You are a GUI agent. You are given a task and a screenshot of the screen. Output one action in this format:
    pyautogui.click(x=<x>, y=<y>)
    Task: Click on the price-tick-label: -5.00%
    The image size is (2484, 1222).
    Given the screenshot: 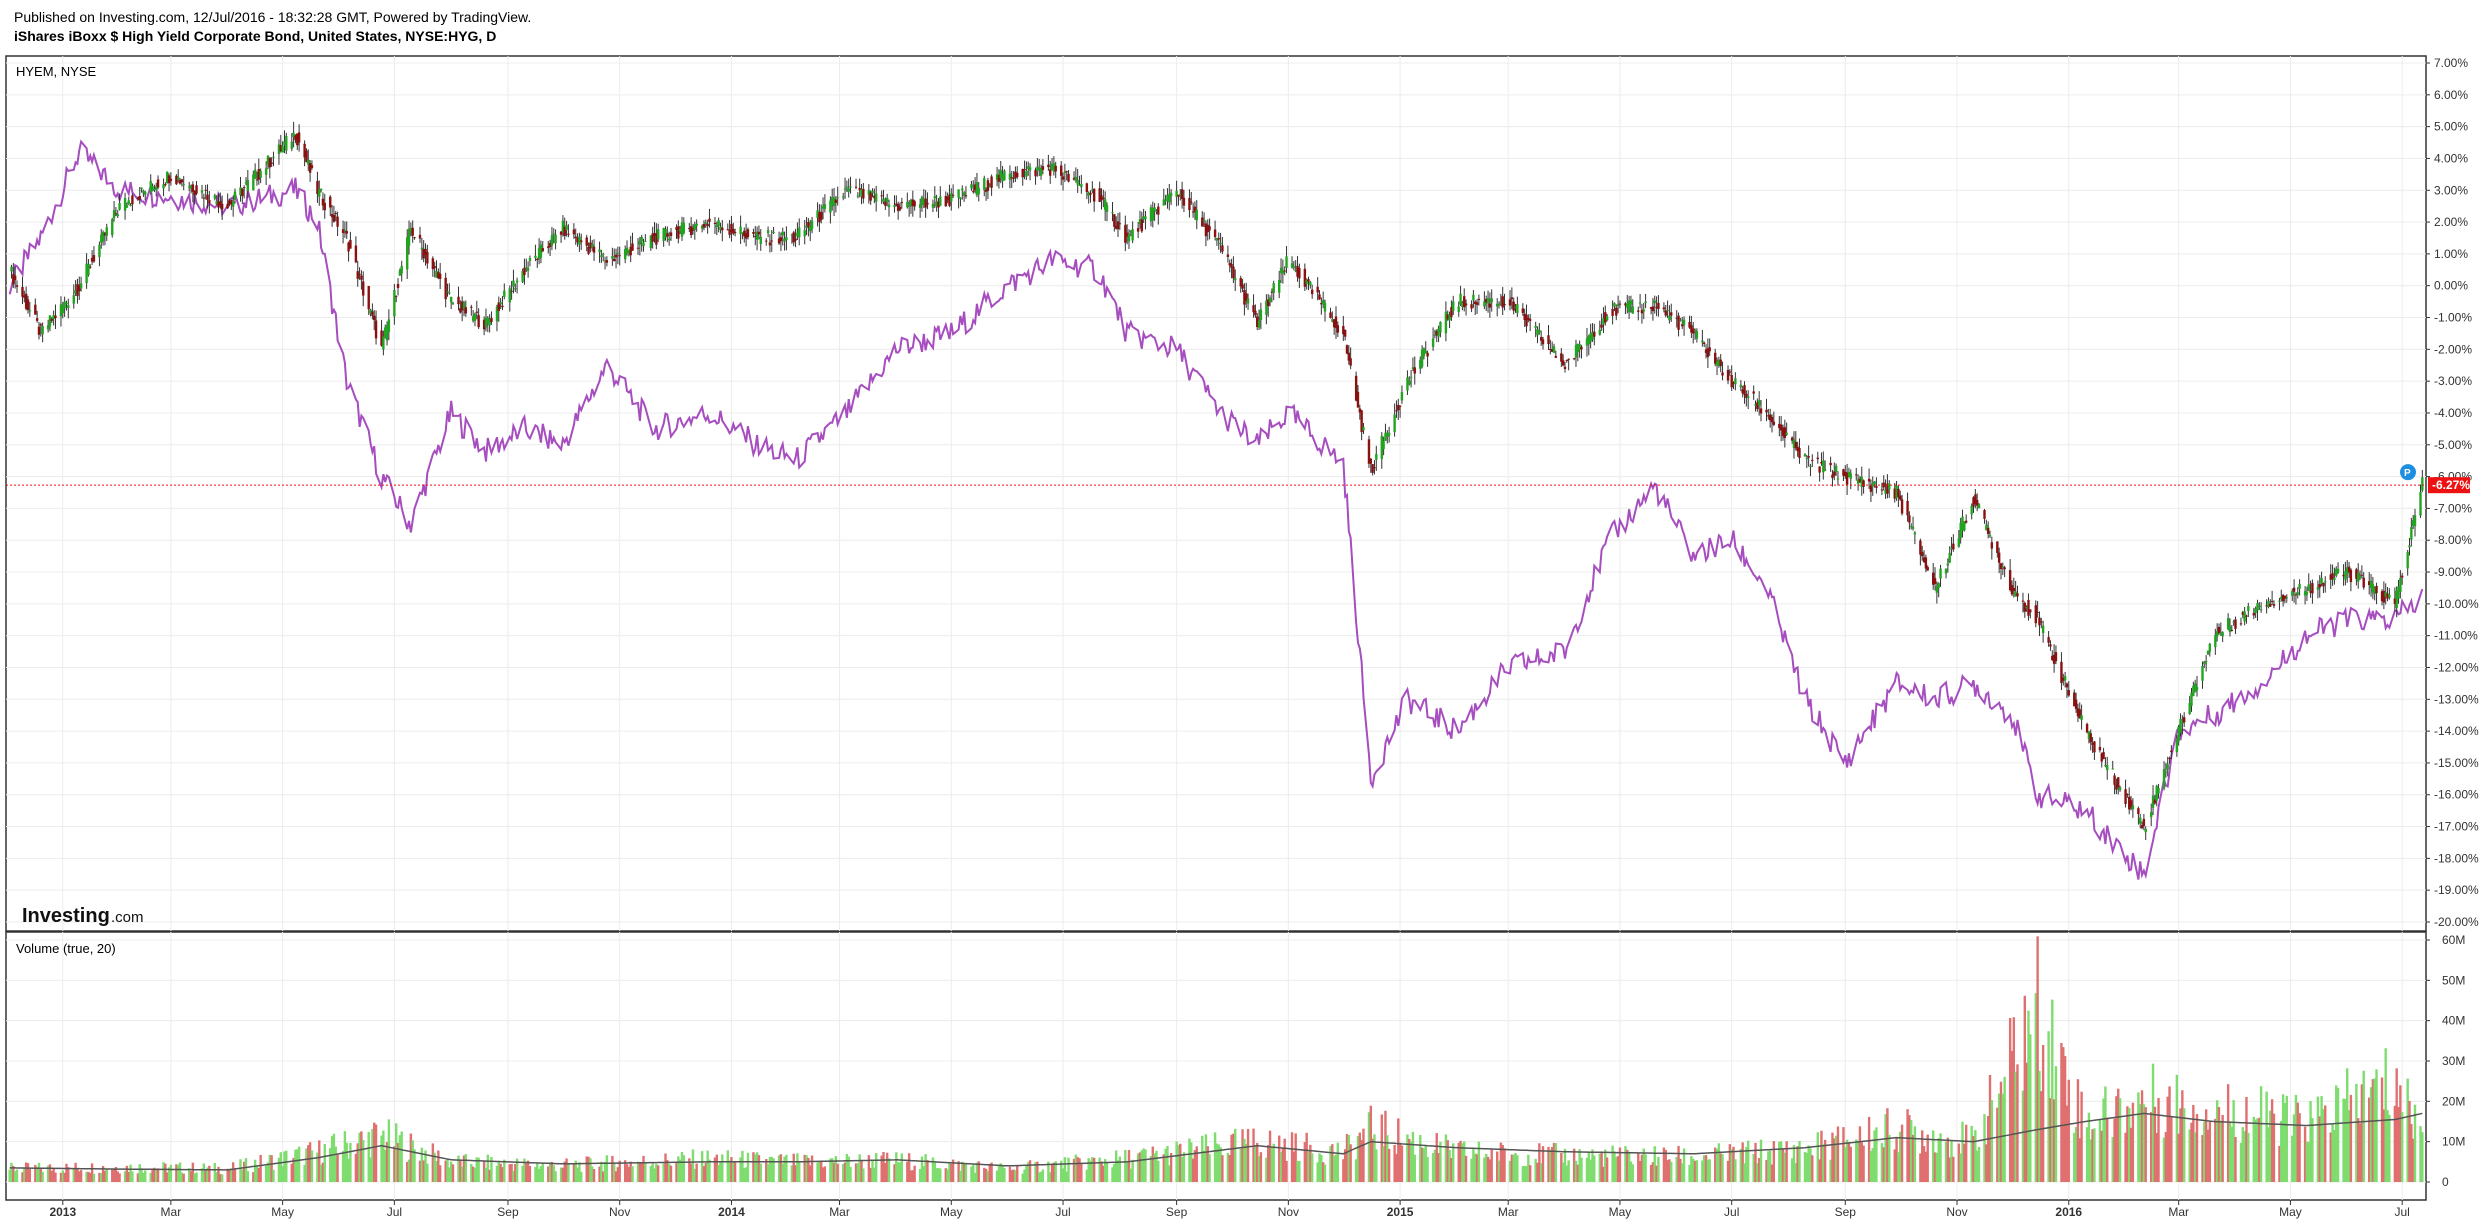 What is the action you would take?
    pyautogui.click(x=2453, y=445)
    